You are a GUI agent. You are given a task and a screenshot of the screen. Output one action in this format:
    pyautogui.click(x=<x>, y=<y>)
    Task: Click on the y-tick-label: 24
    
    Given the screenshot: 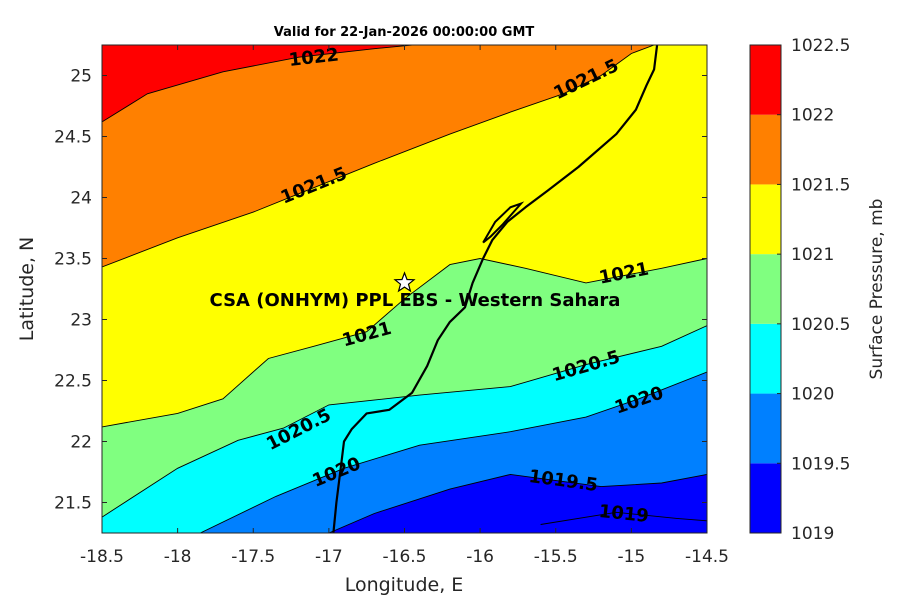 What is the action you would take?
    pyautogui.click(x=81, y=199)
    